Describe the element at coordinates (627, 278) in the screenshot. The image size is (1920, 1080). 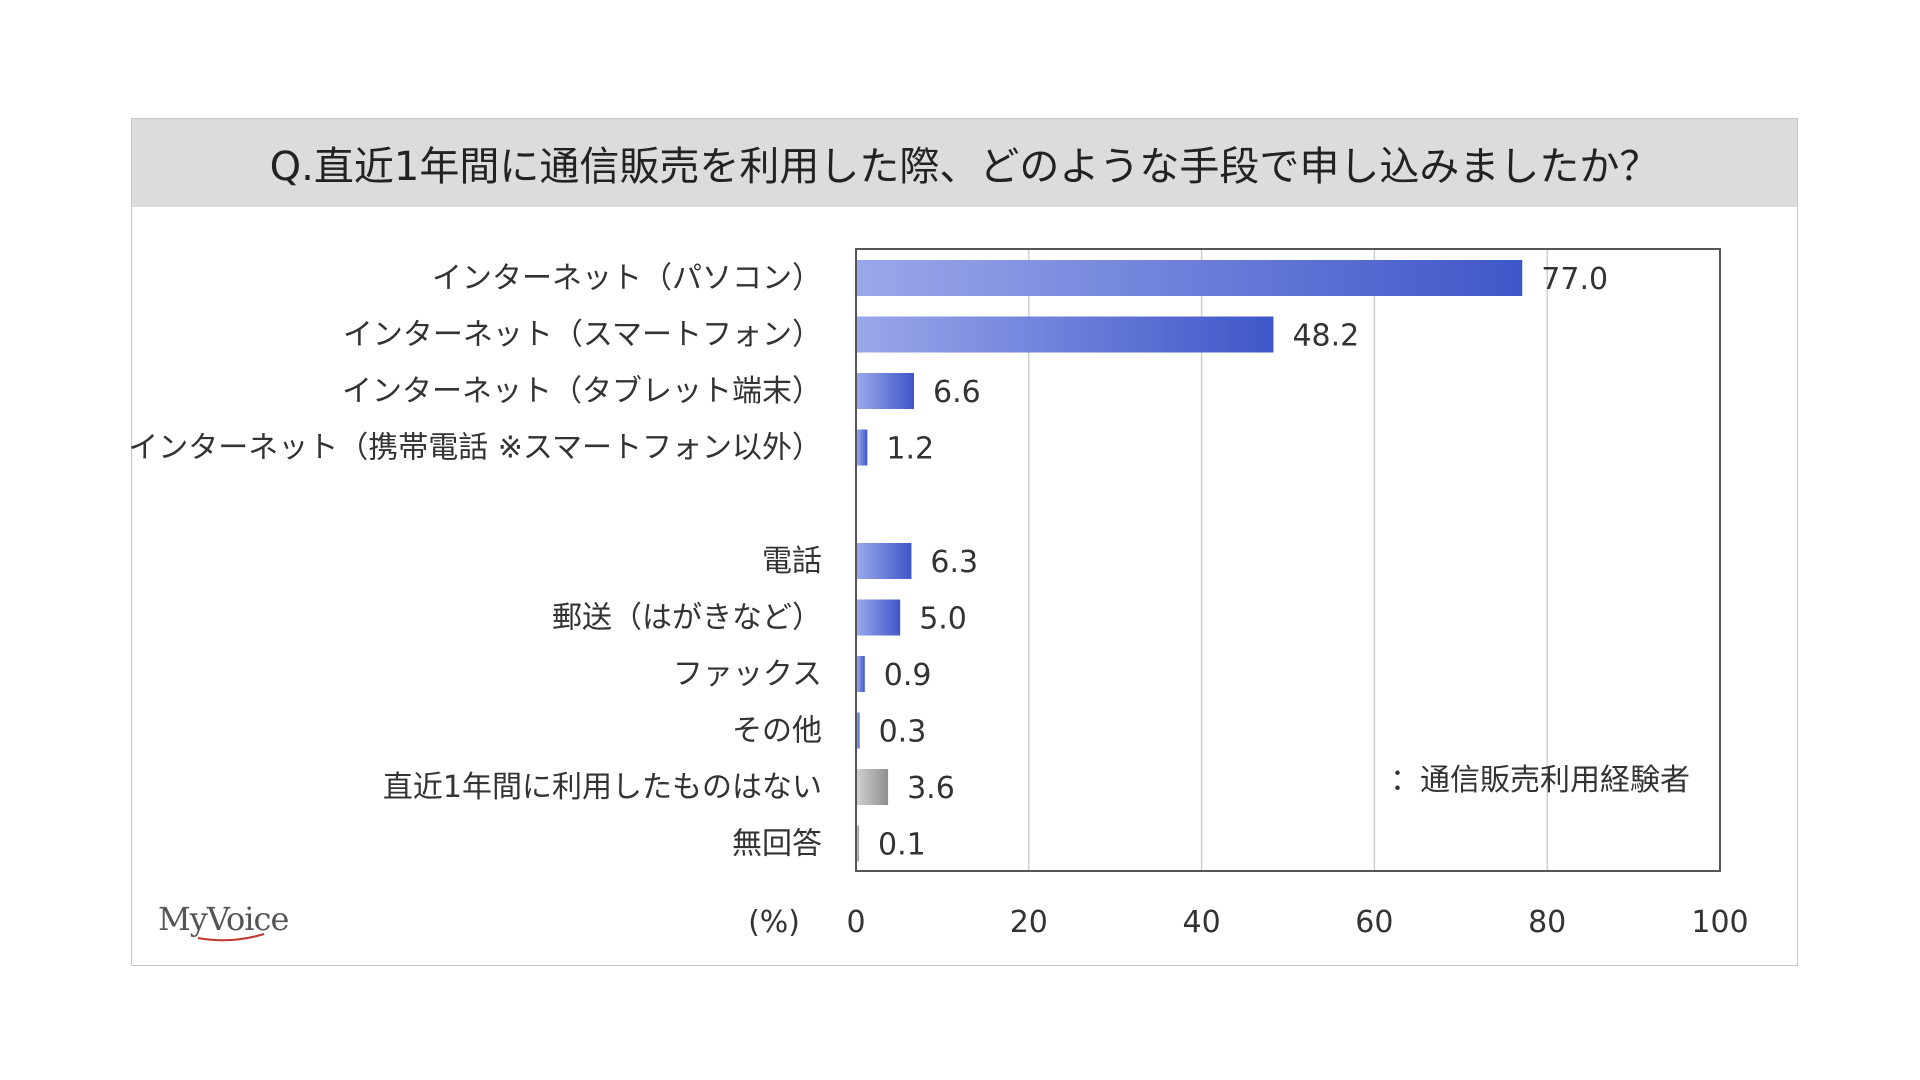
I see `category-label: インターネット（パソコン）` at that location.